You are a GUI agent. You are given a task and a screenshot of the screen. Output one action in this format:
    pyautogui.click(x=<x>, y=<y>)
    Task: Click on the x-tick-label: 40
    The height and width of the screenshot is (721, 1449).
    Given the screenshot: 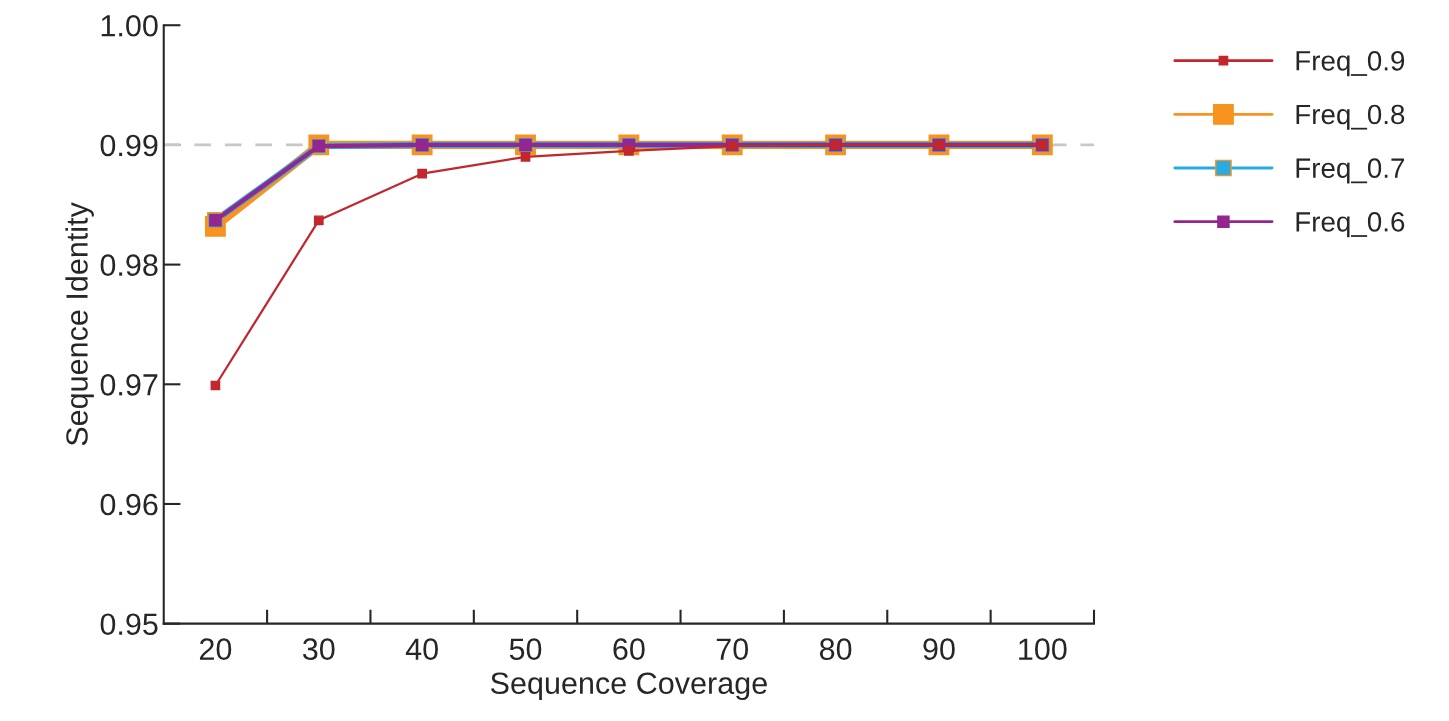 What is the action you would take?
    pyautogui.click(x=421, y=649)
    